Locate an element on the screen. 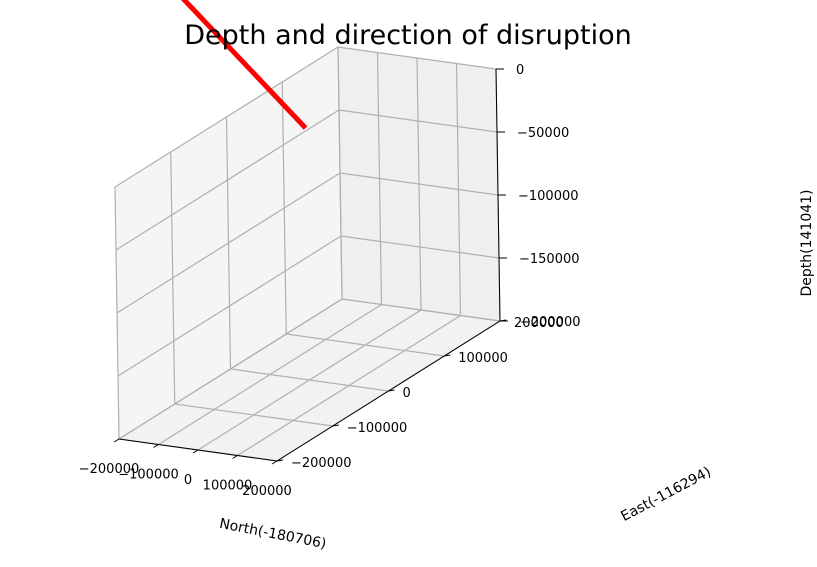 This screenshot has height=567, width=817. y-axis-label: East(-116294) is located at coordinates (665, 494).